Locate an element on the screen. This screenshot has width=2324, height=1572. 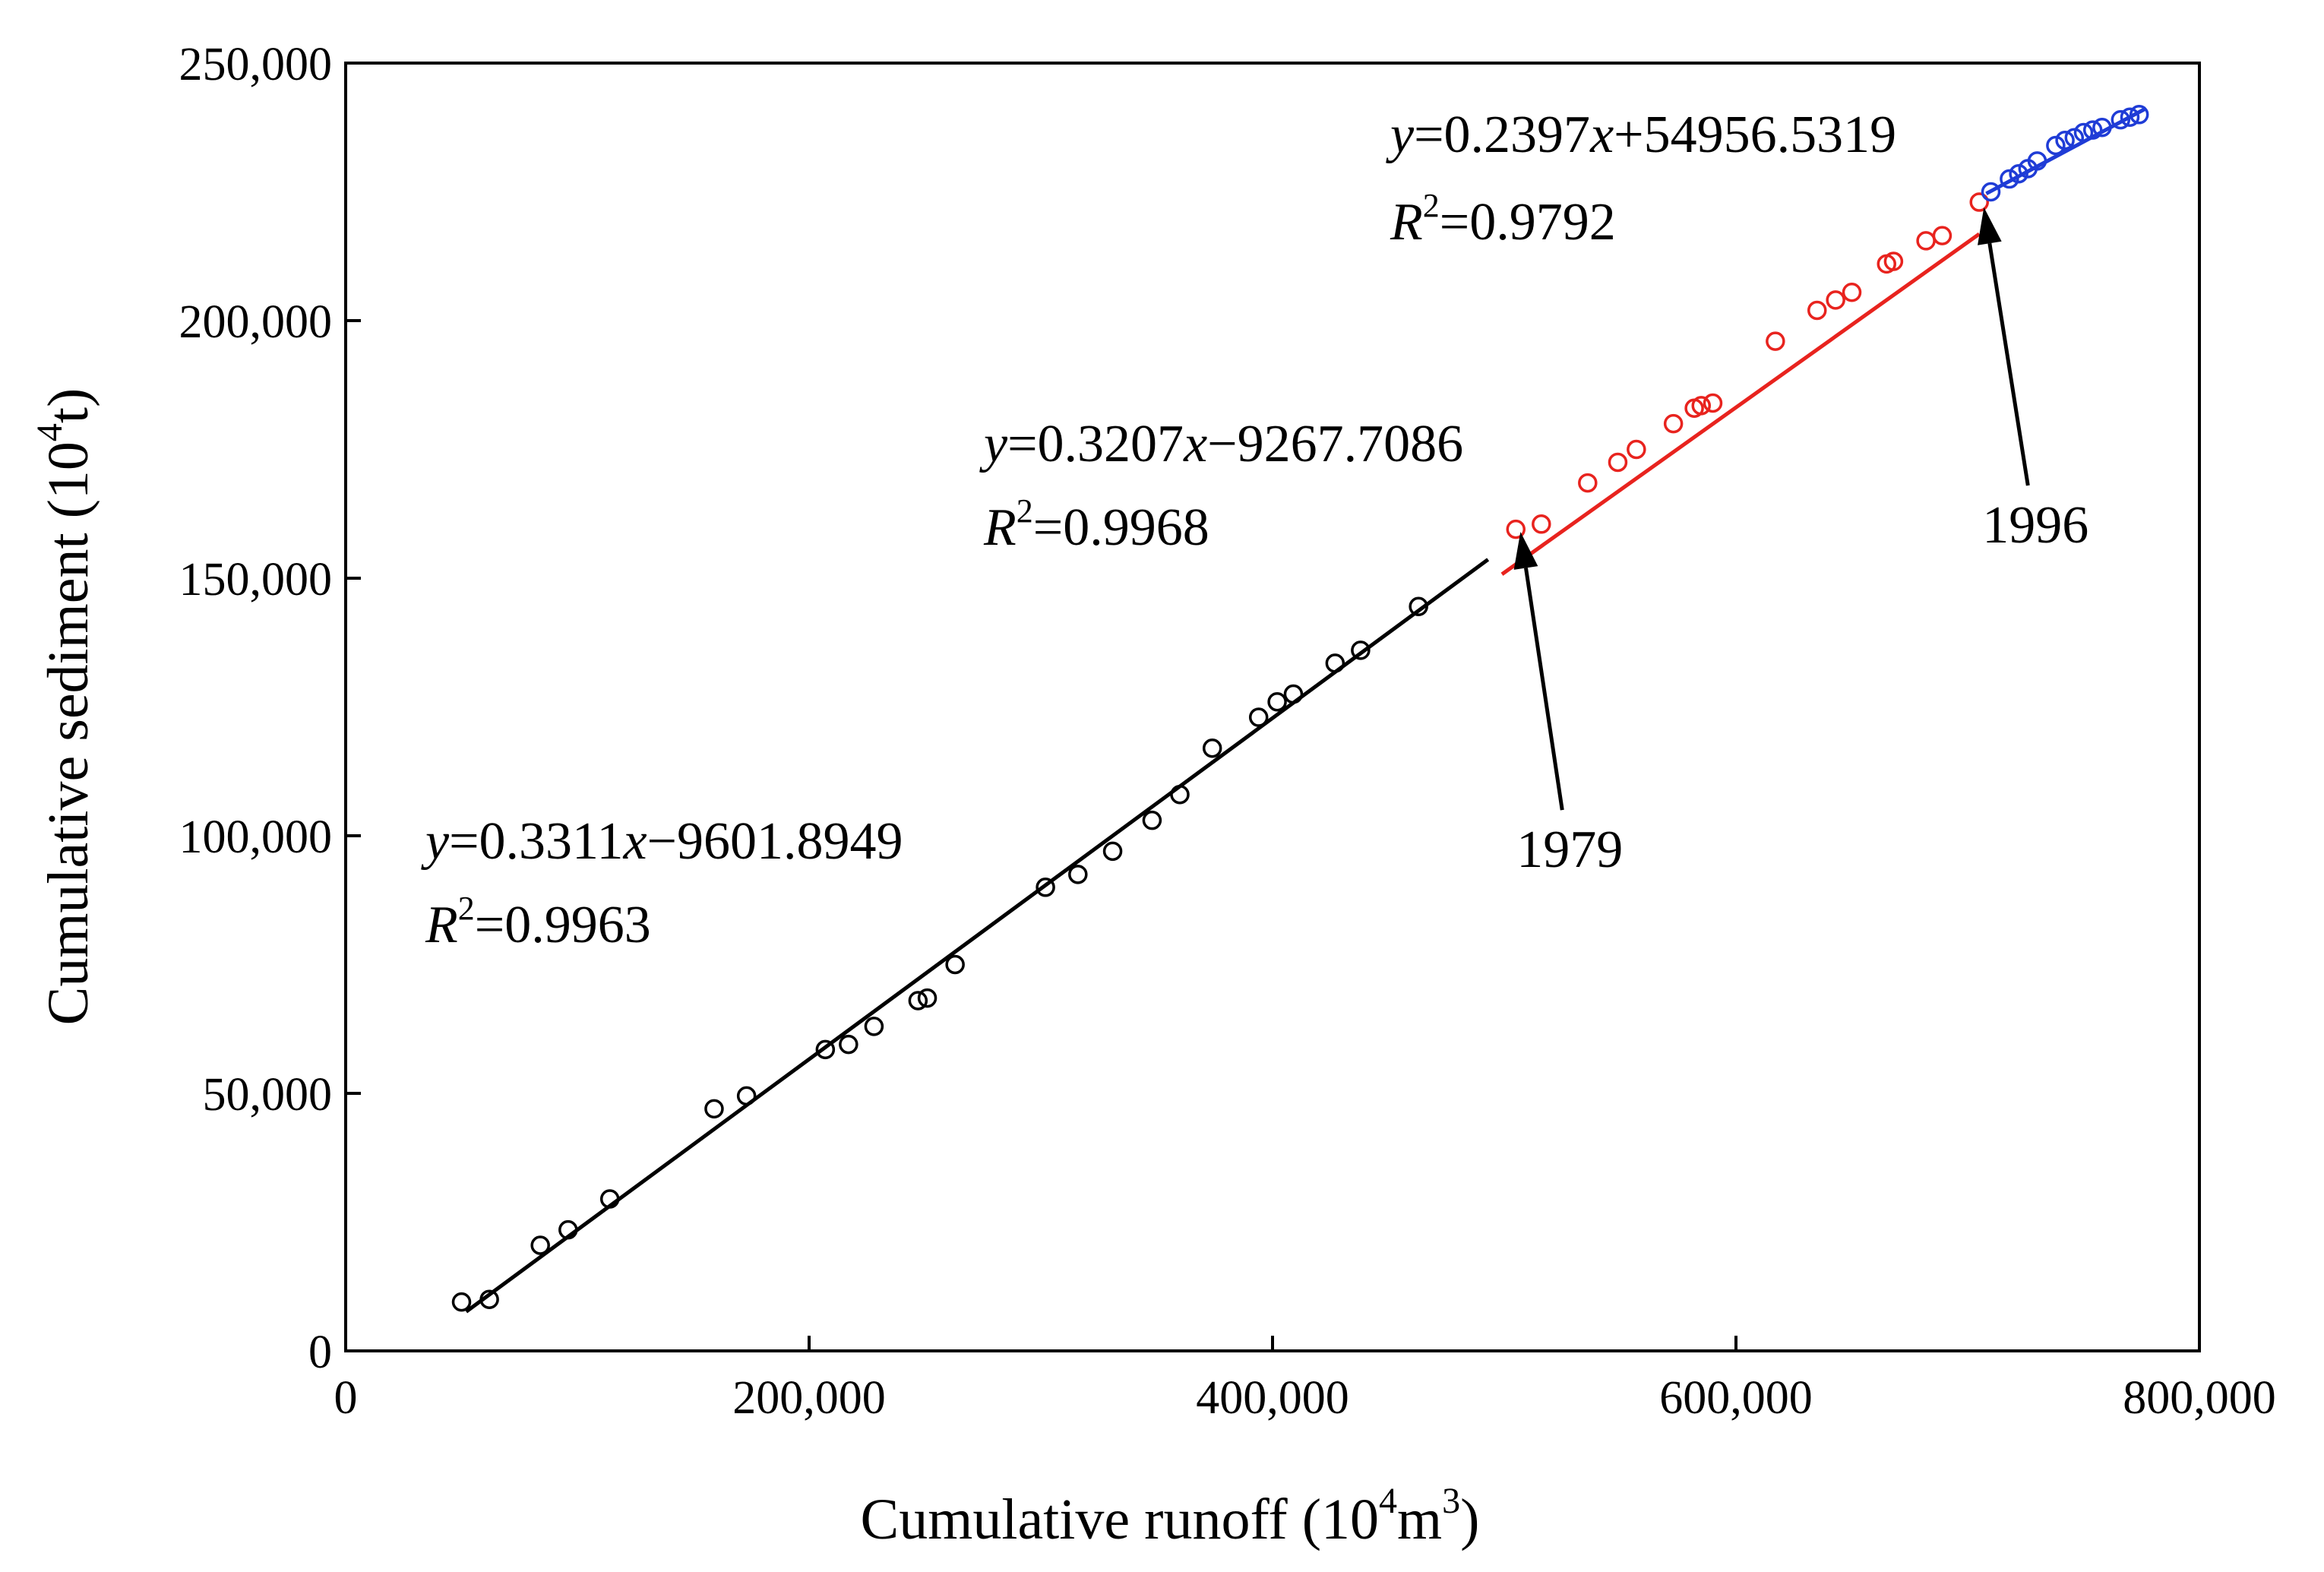
arrows-layer: 1979 1996 is located at coordinates (1800, 543).